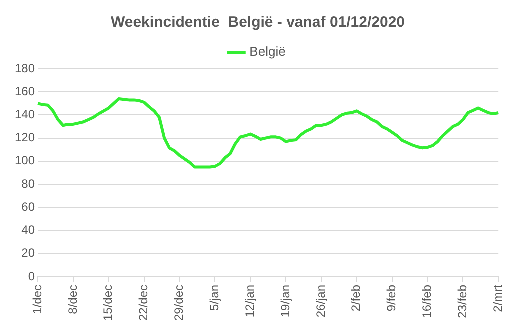 The image size is (524, 332). I want to click on legend-label: België, so click(268, 52).